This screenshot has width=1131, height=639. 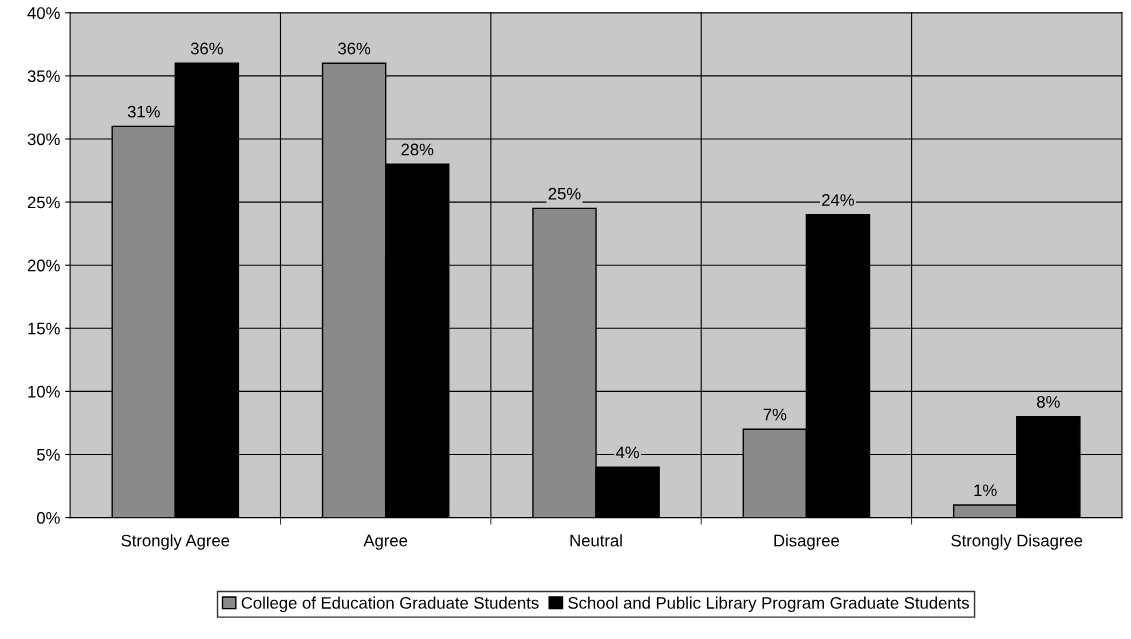 I want to click on data-label: 24%, so click(x=838, y=200).